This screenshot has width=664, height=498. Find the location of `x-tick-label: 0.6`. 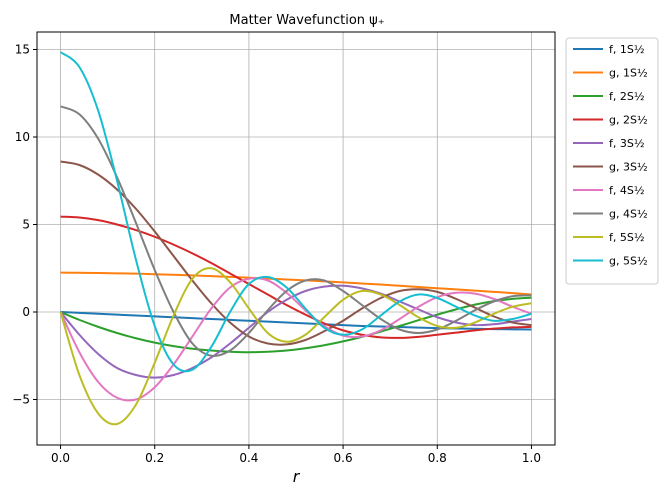

x-tick-label: 0.6 is located at coordinates (343, 458).